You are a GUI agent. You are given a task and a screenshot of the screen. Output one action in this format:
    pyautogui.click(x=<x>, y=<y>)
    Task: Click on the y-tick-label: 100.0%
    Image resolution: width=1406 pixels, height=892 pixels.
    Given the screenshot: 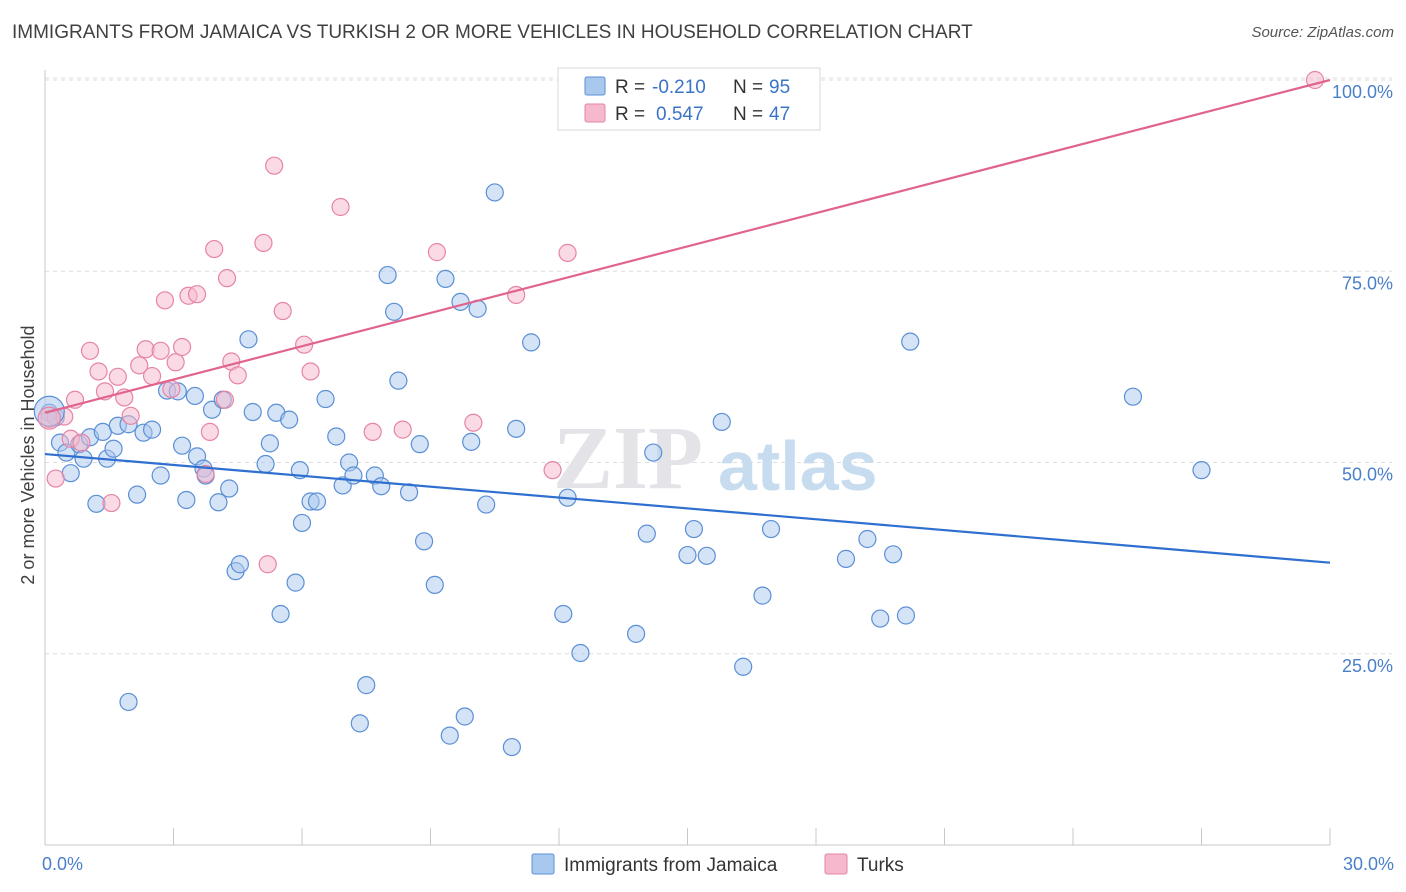 What is the action you would take?
    pyautogui.click(x=1362, y=92)
    